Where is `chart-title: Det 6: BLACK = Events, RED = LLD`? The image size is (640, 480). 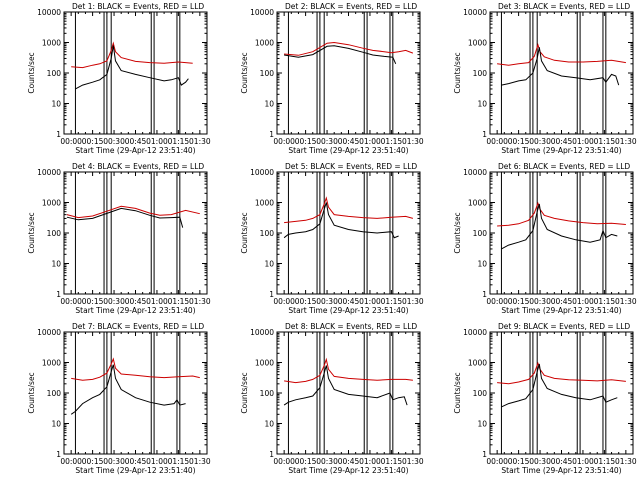
chart-title: Det 6: BLACK = Events, RED = LLD is located at coordinates (564, 166).